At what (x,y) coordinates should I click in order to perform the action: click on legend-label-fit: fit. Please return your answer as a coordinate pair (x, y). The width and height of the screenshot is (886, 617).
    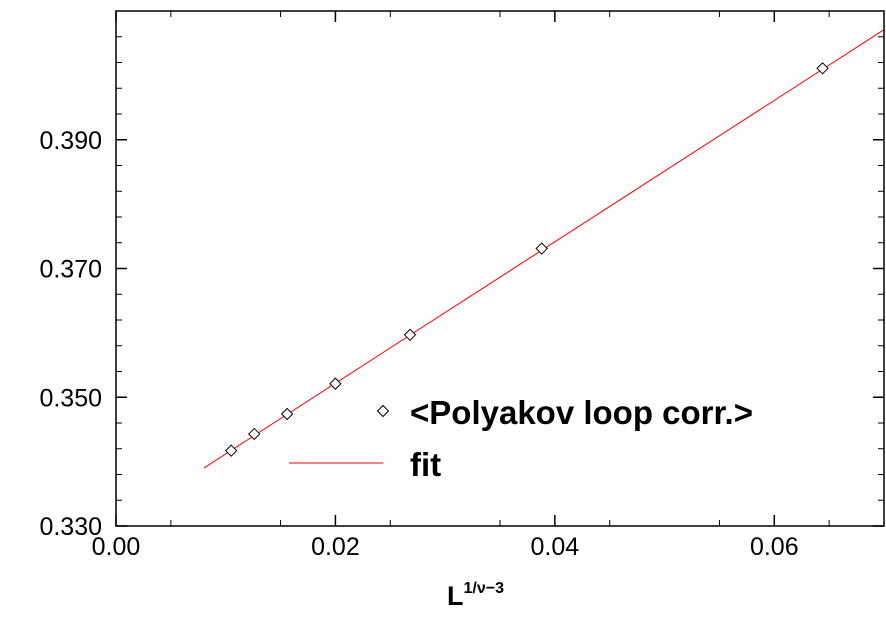
    Looking at the image, I should click on (425, 464).